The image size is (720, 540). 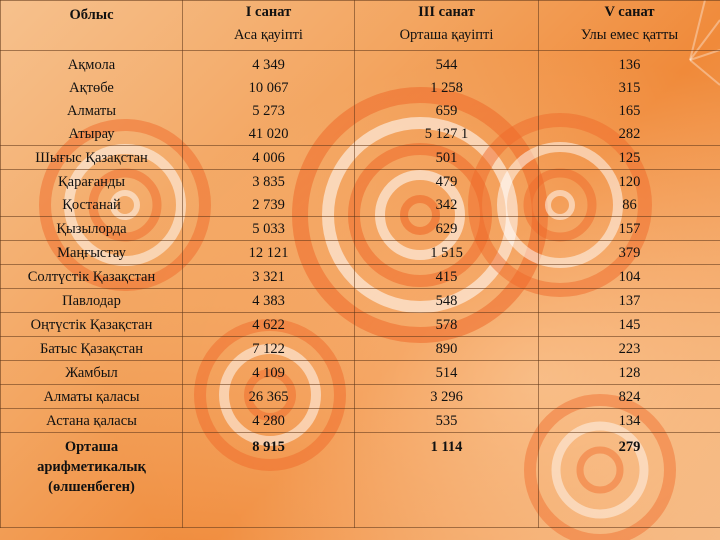 I want to click on category-1-cell: 3 321, so click(x=268, y=276).